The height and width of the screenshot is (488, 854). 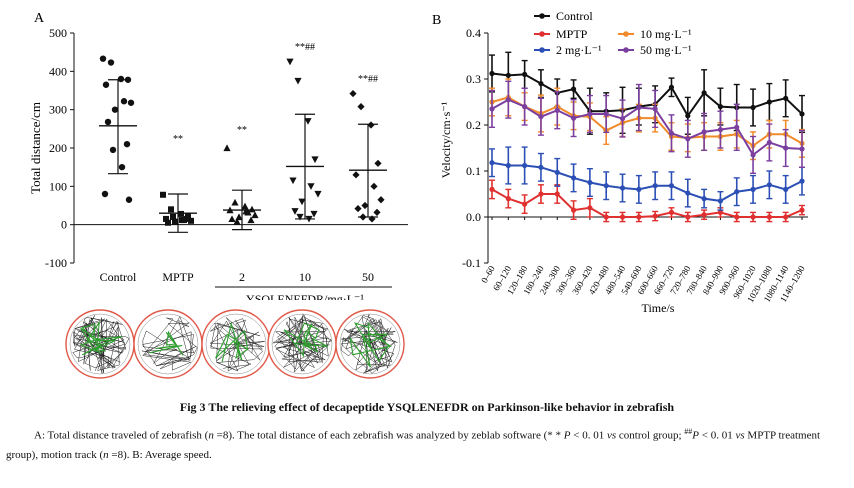 What do you see at coordinates (58, 148) in the screenshot?
I see `y-tick-label: 200` at bounding box center [58, 148].